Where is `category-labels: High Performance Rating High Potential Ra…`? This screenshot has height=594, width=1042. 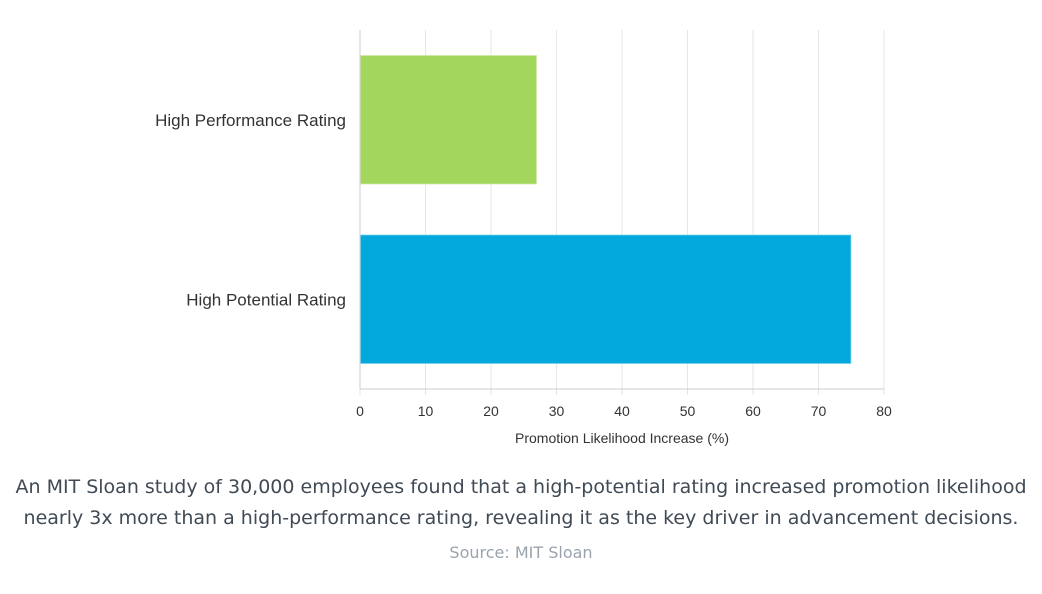
category-labels: High Performance Rating High Potential Ra… is located at coordinates (250, 210).